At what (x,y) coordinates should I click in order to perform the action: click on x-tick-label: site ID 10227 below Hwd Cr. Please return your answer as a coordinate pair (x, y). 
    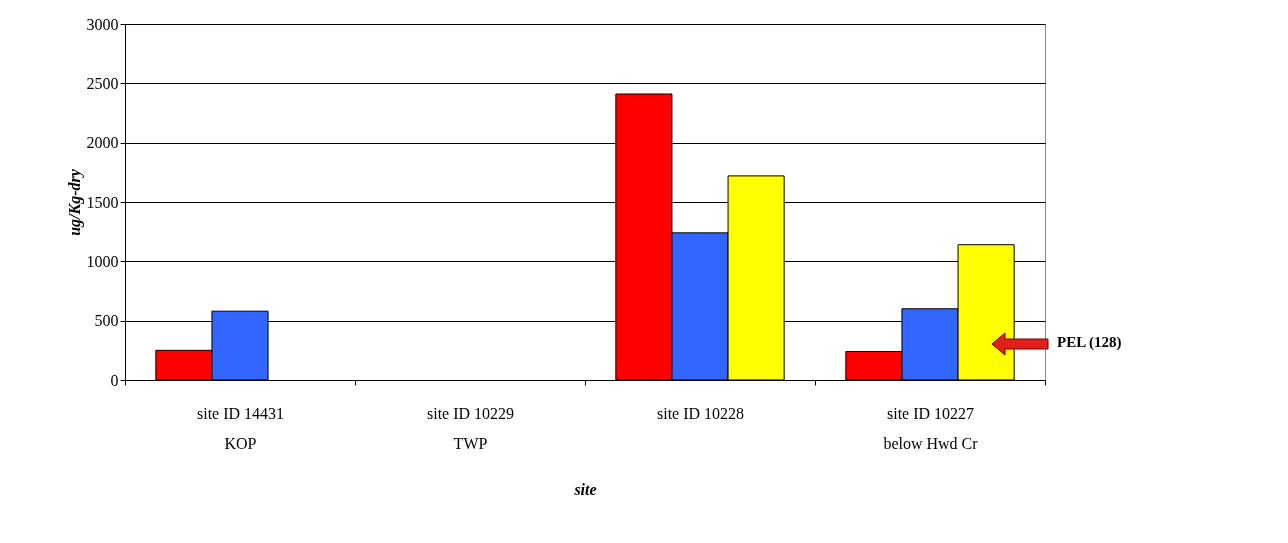
    Looking at the image, I should click on (931, 428).